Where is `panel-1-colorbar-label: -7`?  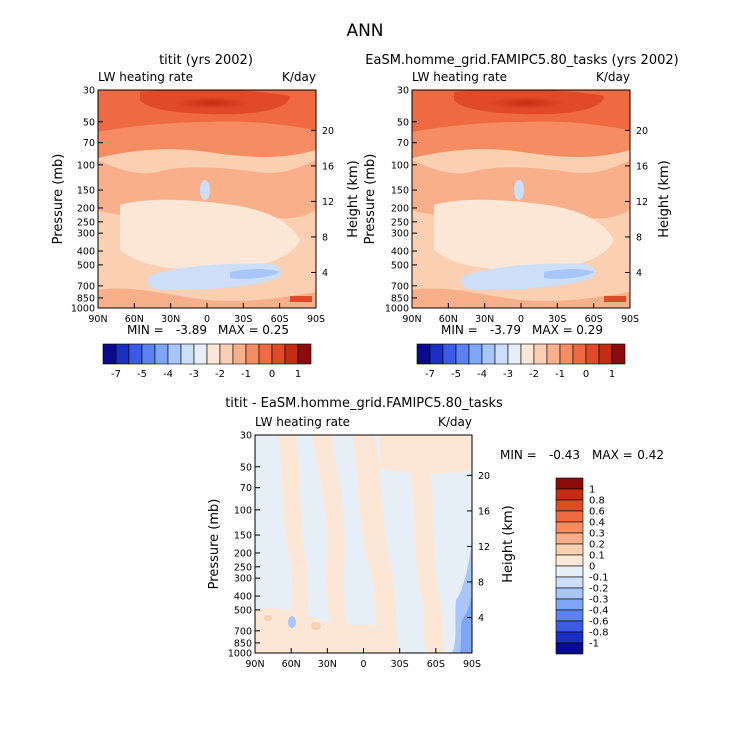
panel-1-colorbar-label: -7 is located at coordinates (116, 374).